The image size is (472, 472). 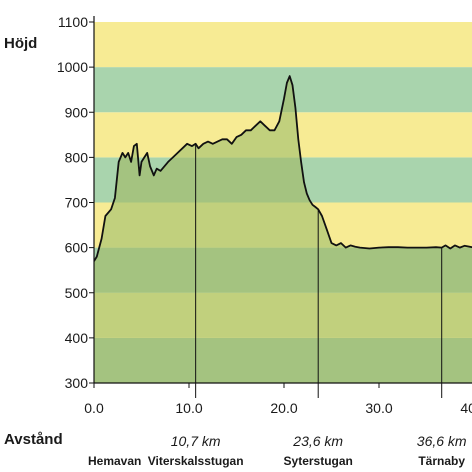 I want to click on annotation-distance-2: 36,6 km, so click(x=442, y=441).